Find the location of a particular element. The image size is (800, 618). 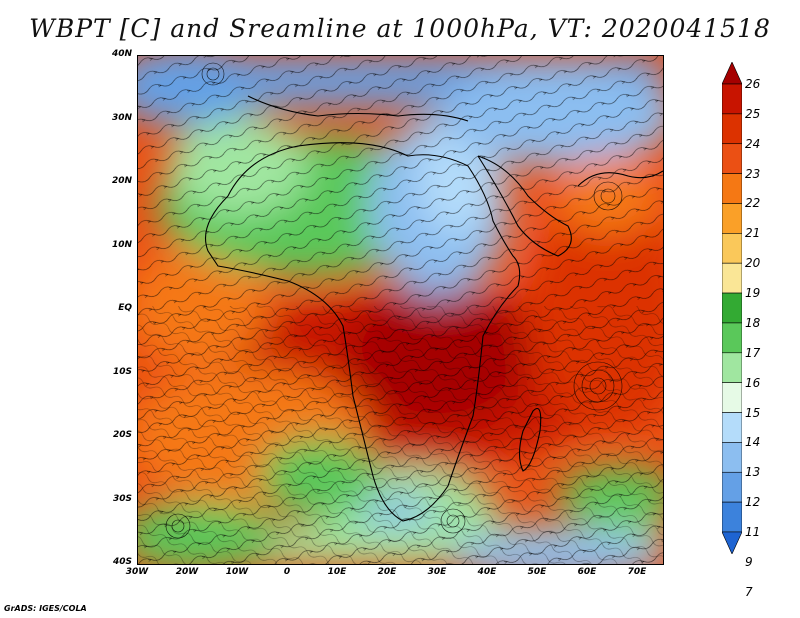

colorbar-label-24: 24 is located at coordinates (753, 143).